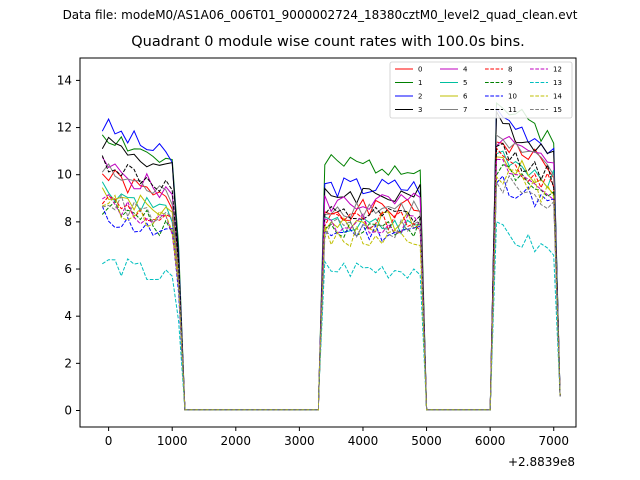 This screenshot has height=480, width=640. I want to click on y-axis: 0 2 4 6 8 10 12 14, so click(68, 245).